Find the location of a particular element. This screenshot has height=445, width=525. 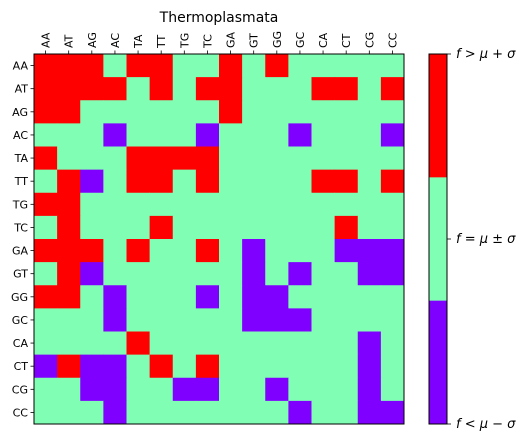

x-tick-label: GC is located at coordinates (300, 39).